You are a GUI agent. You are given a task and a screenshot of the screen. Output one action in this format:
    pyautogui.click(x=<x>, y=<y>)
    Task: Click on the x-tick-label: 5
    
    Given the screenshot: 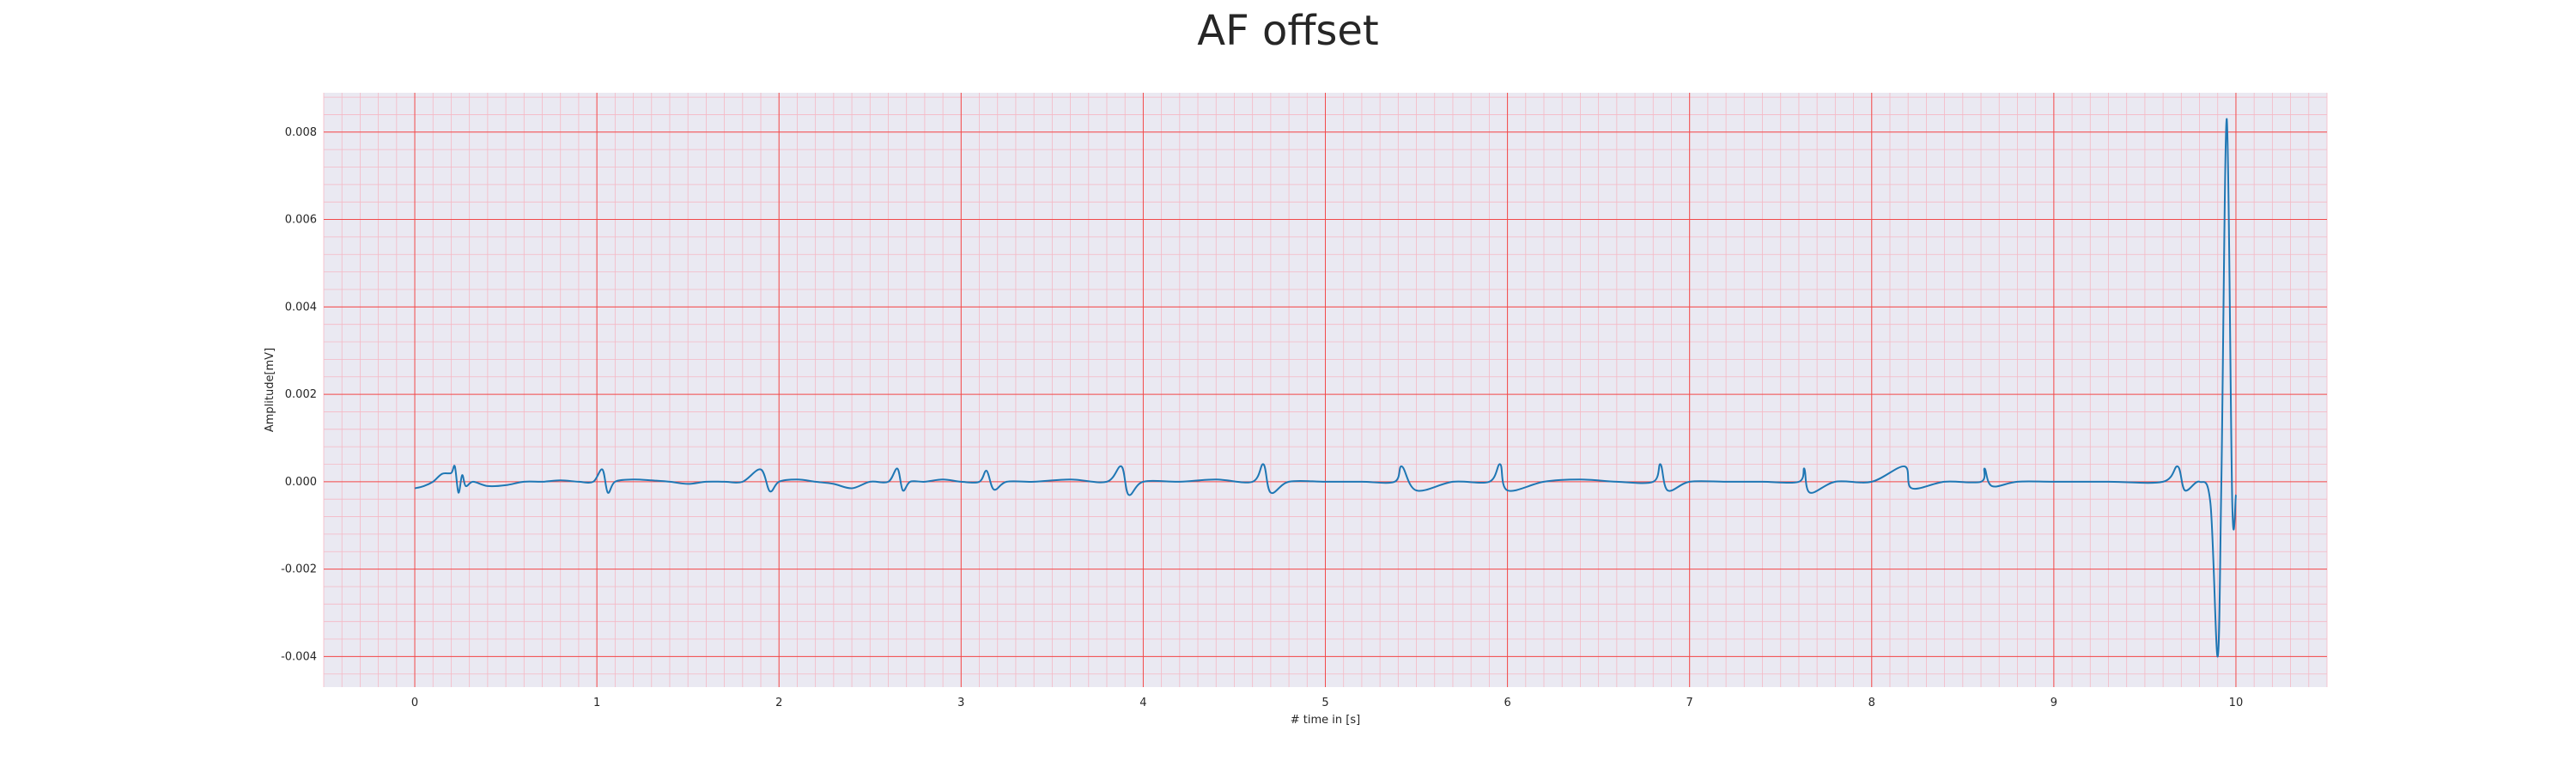 What is the action you would take?
    pyautogui.click(x=1324, y=703)
    